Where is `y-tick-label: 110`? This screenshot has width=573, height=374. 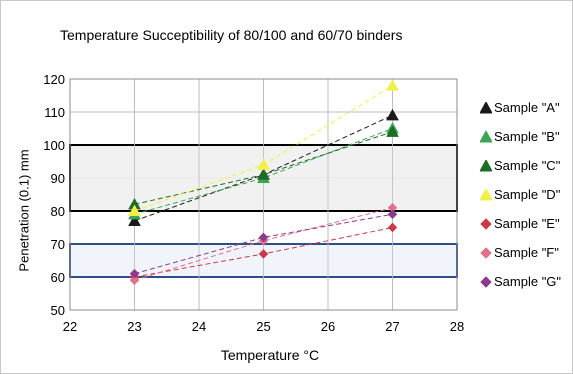 y-tick-label: 110 is located at coordinates (54, 112).